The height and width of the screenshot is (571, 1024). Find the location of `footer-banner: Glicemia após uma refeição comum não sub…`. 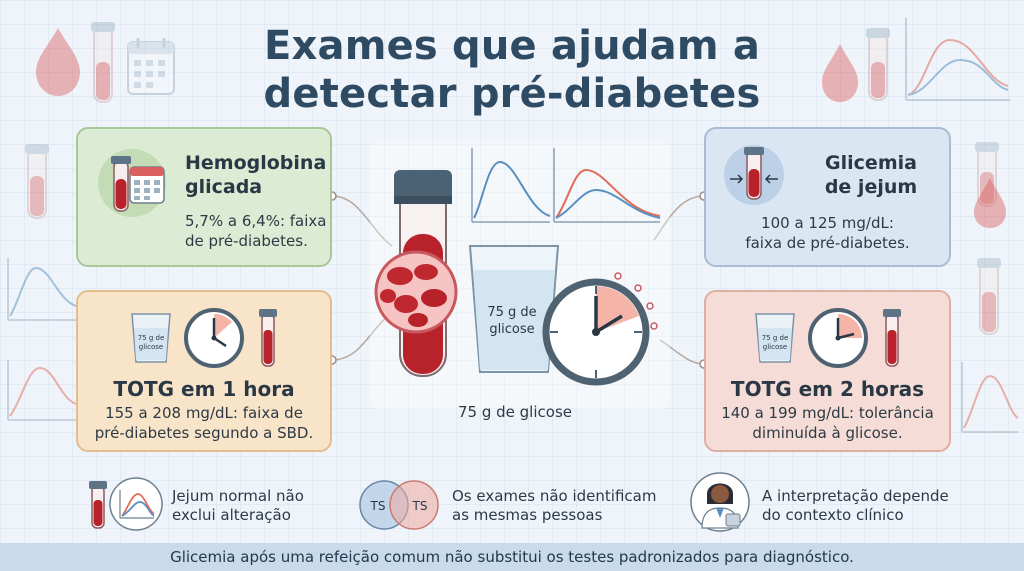

footer-banner: Glicemia após uma refeição comum não sub… is located at coordinates (512, 557).